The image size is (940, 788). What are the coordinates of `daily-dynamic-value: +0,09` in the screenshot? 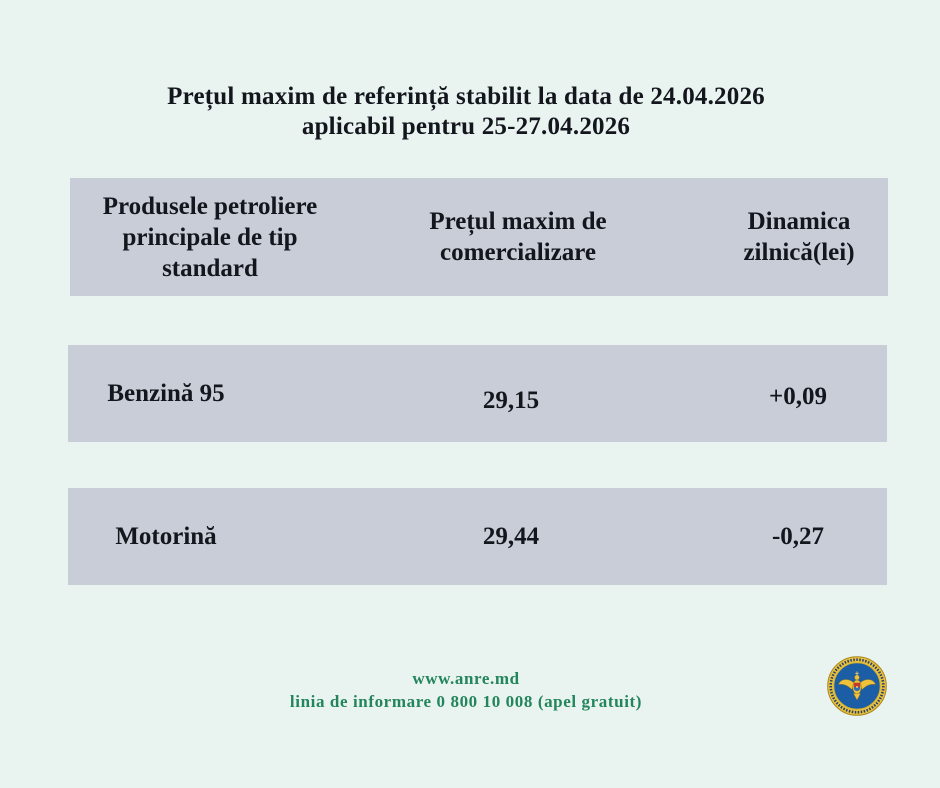 It's located at (798, 396).